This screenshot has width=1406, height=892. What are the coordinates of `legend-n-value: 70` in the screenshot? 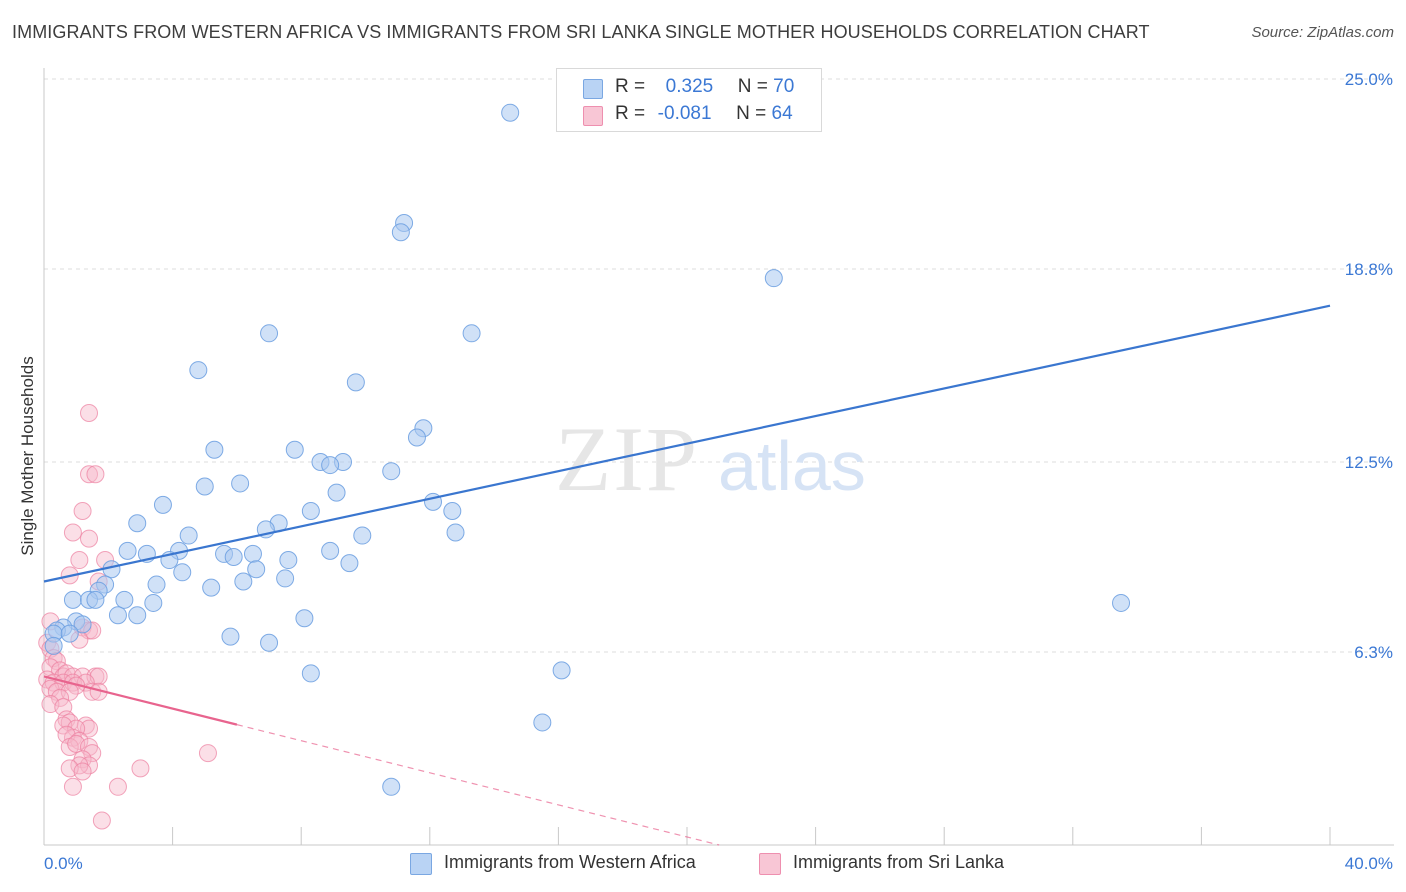 It's located at (784, 86).